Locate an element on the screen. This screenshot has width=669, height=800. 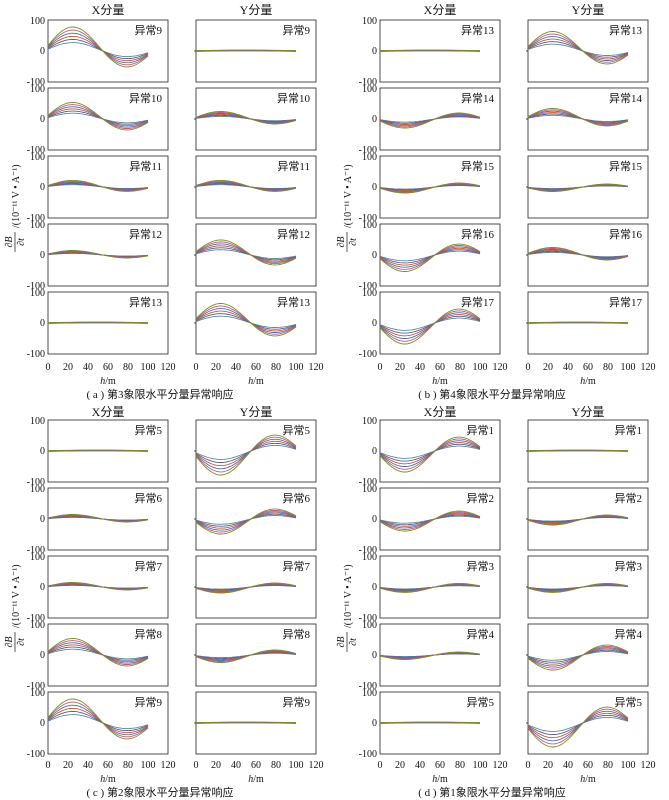
x-tick-label: 40 is located at coordinates (568, 765).